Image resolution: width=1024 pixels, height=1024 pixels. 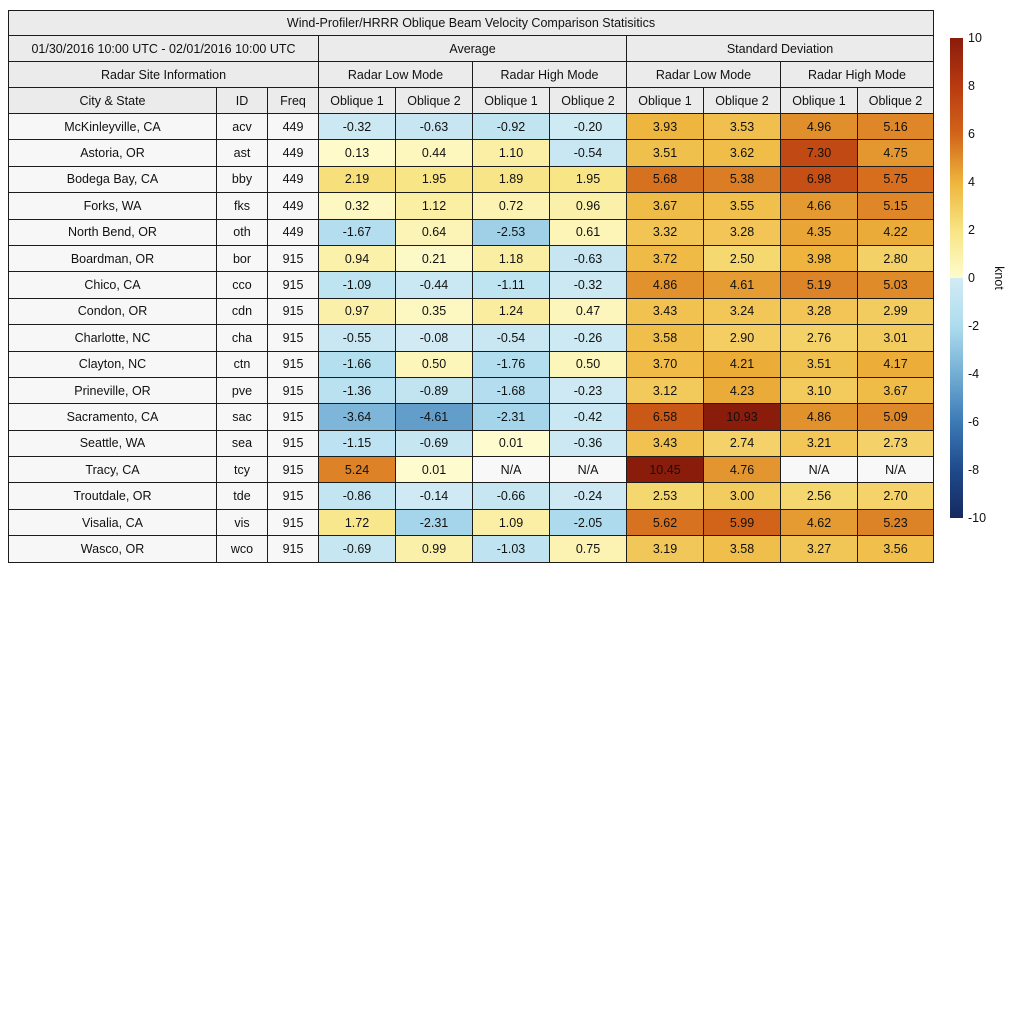 I want to click on value-cell: 5.16, so click(x=895, y=126).